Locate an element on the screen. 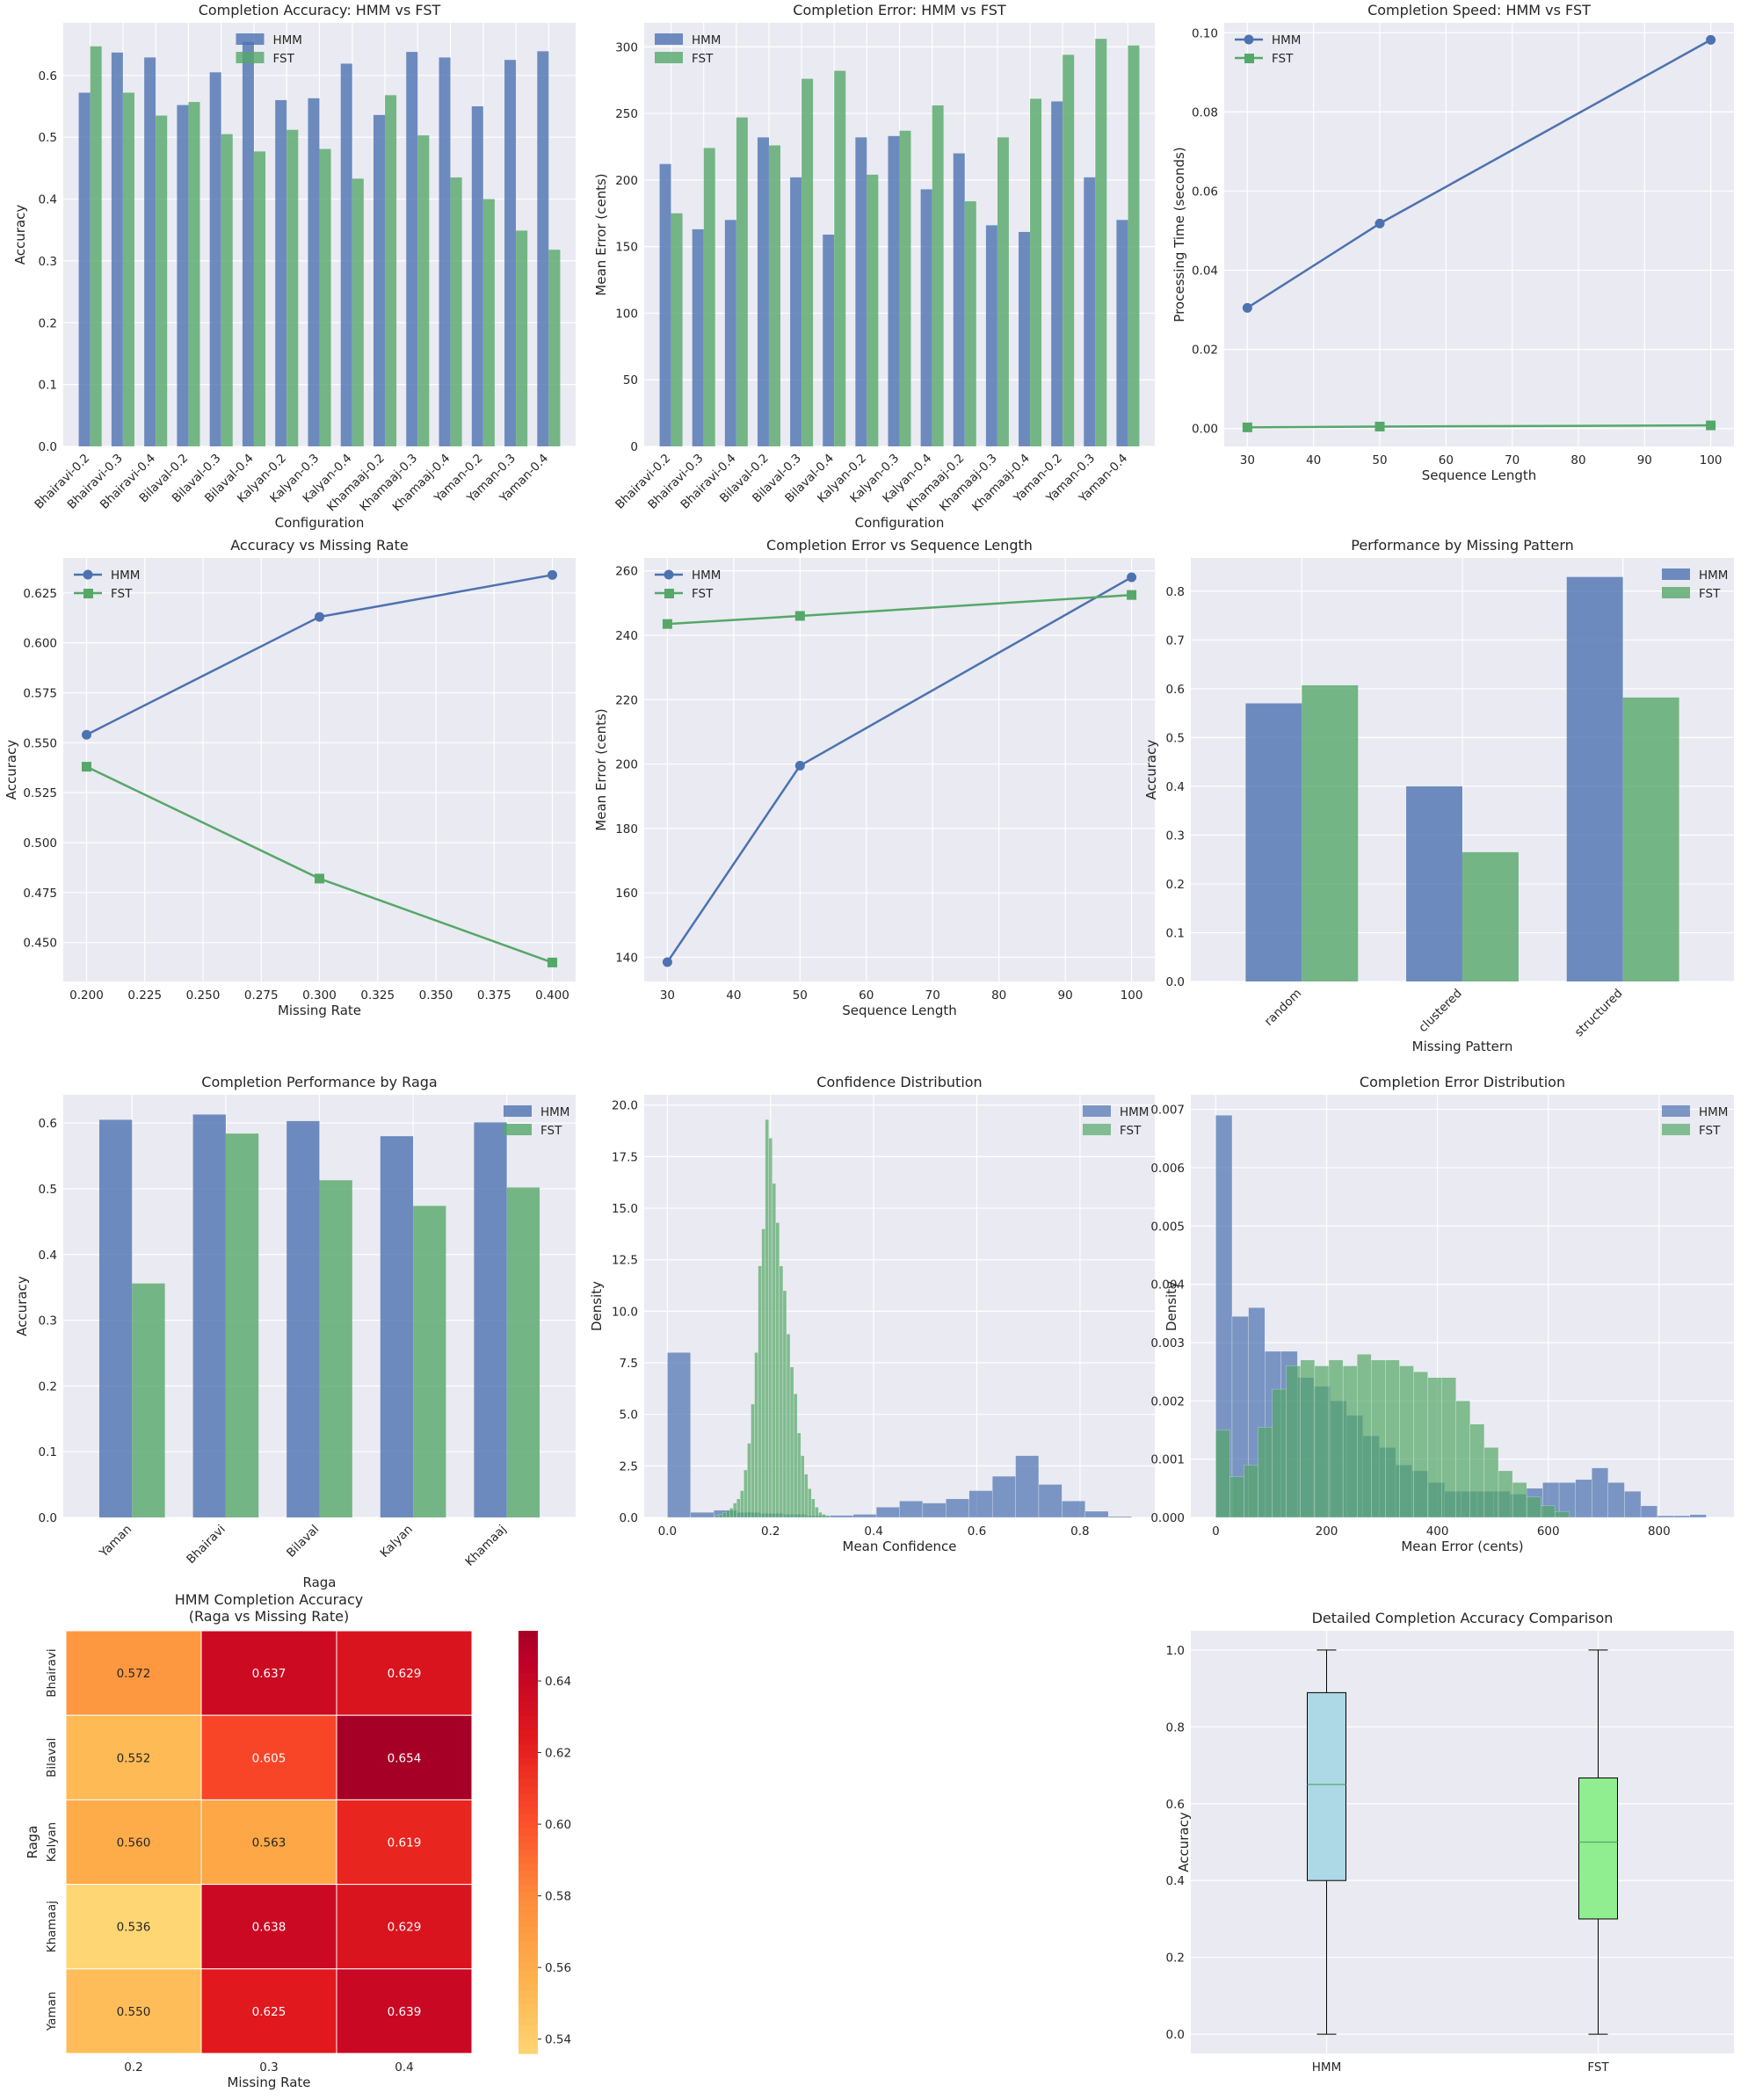 Image resolution: width=1748 pixels, height=2100 pixels. pattern_bar-ytick-label: 0.1 is located at coordinates (1175, 933).